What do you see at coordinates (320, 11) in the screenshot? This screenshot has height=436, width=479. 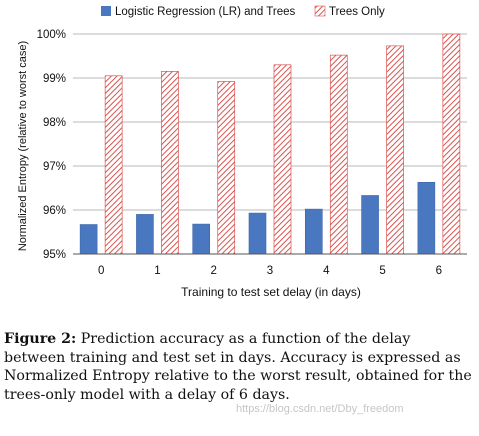 I see `legend-swatch-trees` at bounding box center [320, 11].